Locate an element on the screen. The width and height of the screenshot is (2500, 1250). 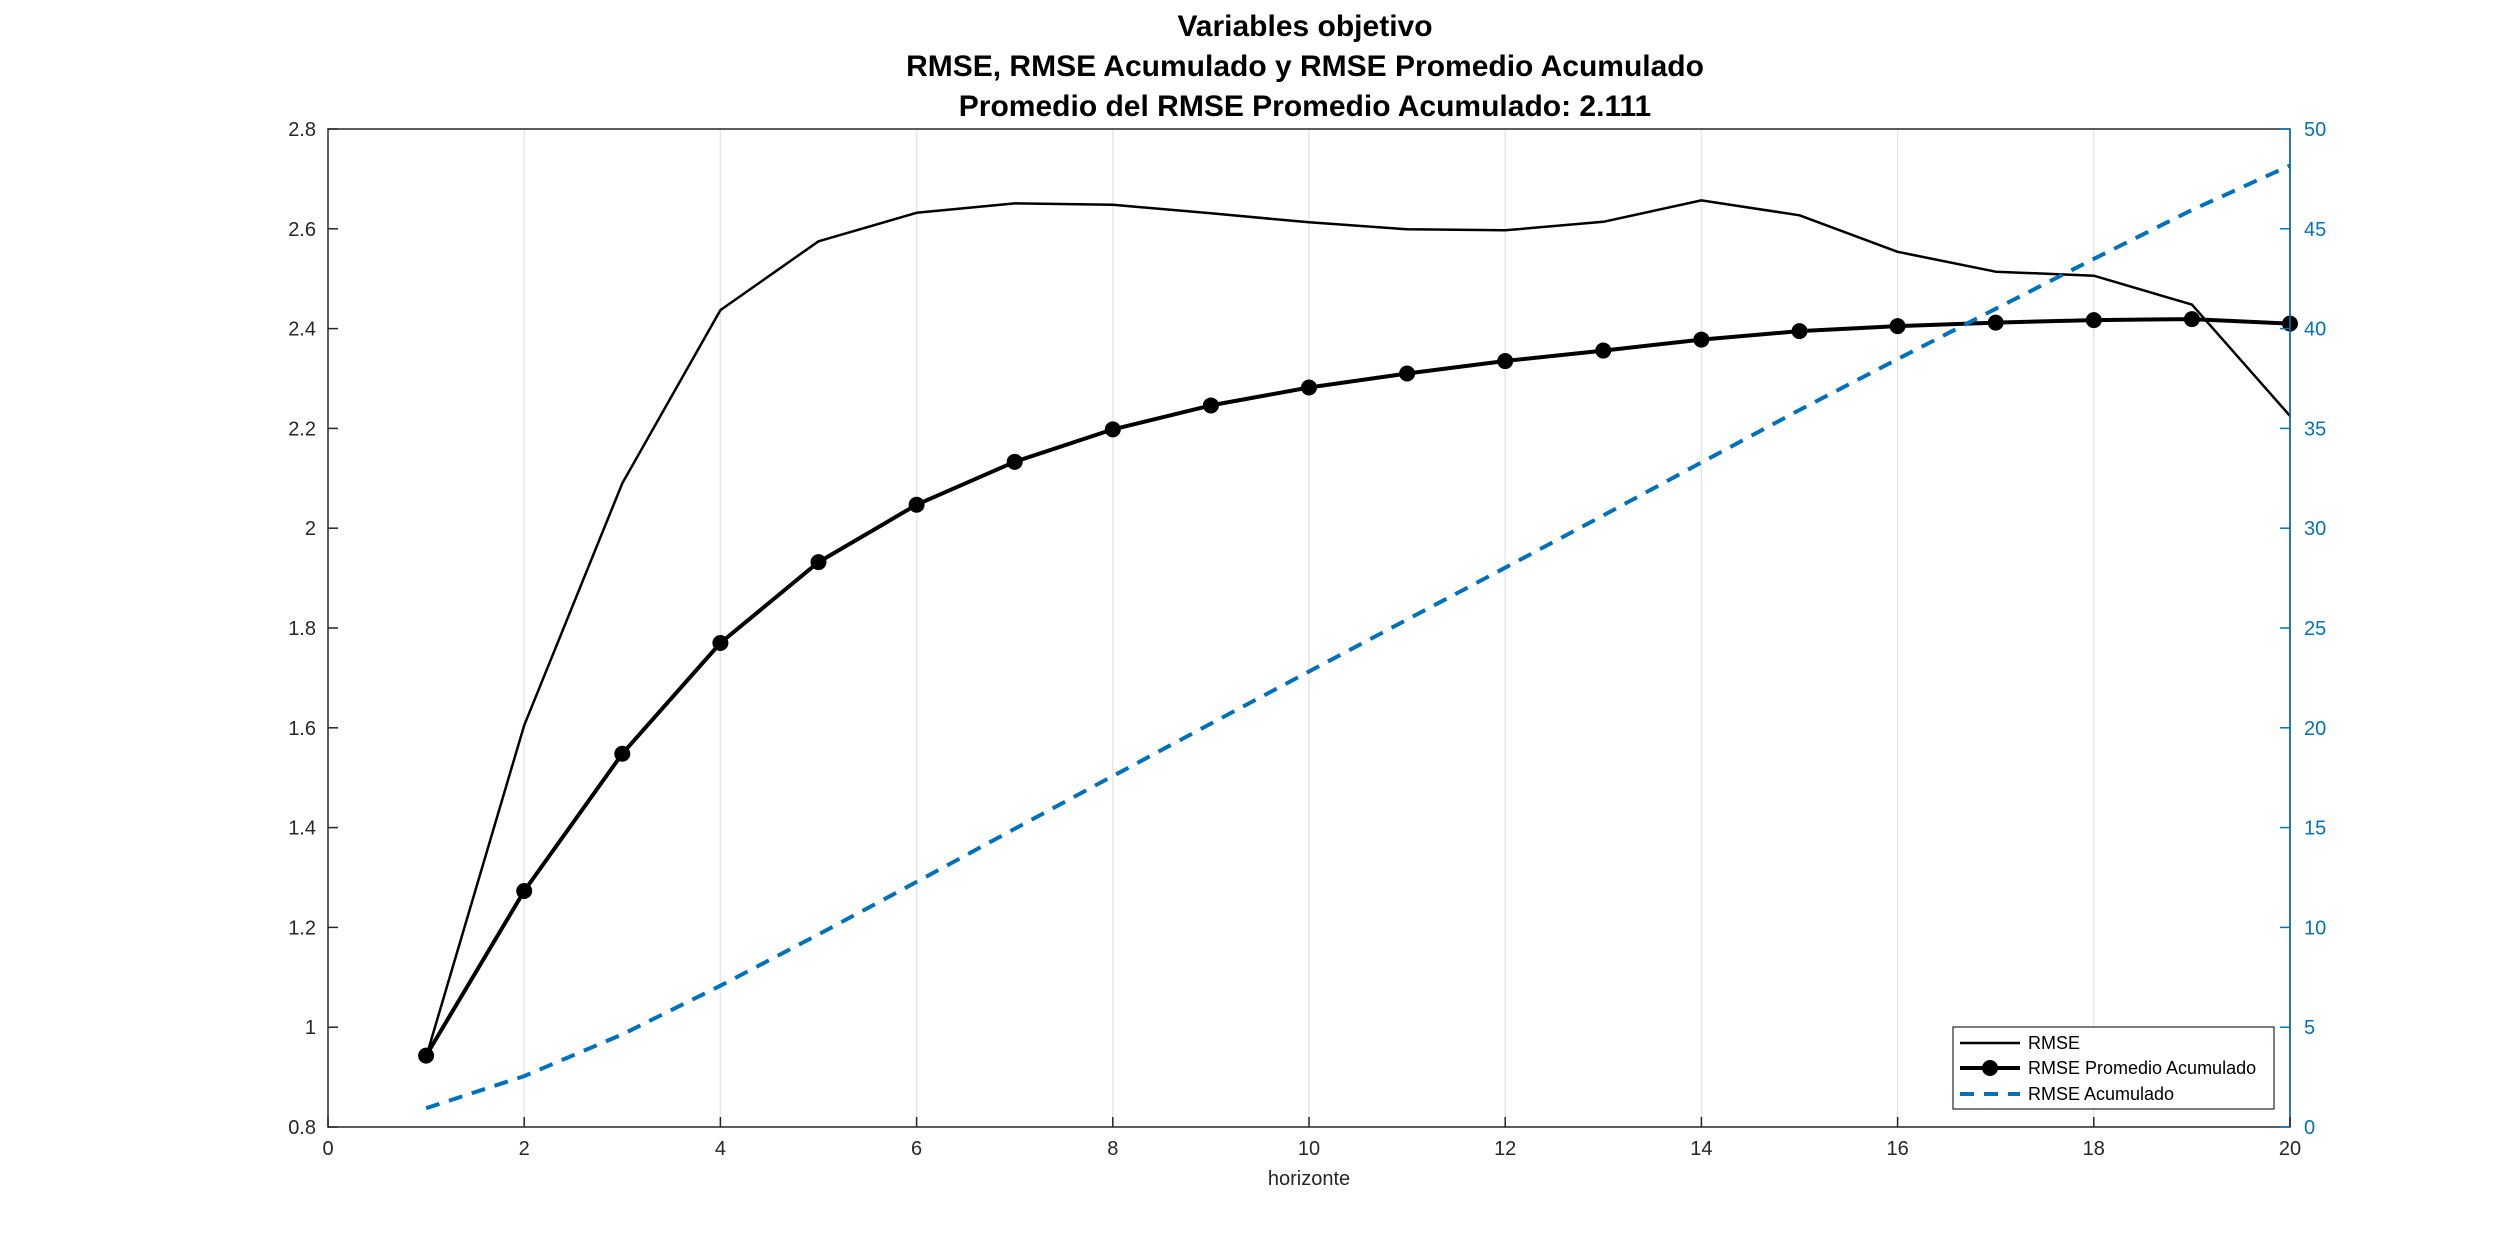
chart-title-line-1: Variables objetivo is located at coordinates (1304, 26).